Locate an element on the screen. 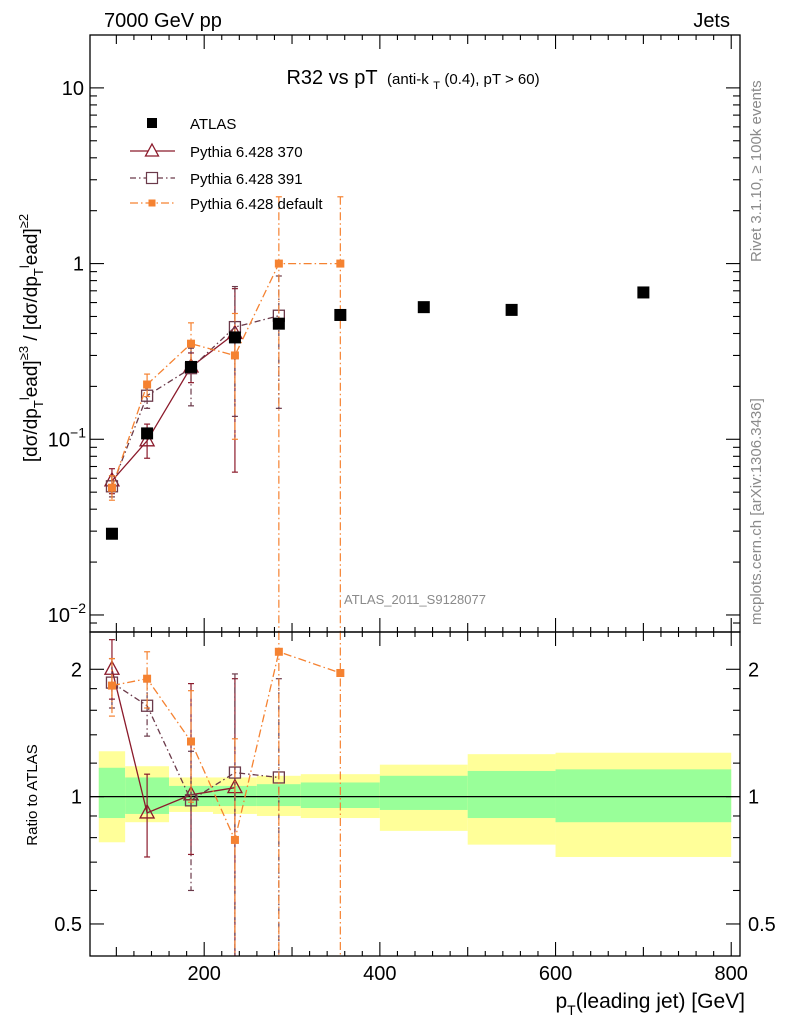 This screenshot has width=786, height=1024. plot-title: R32 vs pT (anti-k T (0.4), pT > 60) is located at coordinates (412, 80).